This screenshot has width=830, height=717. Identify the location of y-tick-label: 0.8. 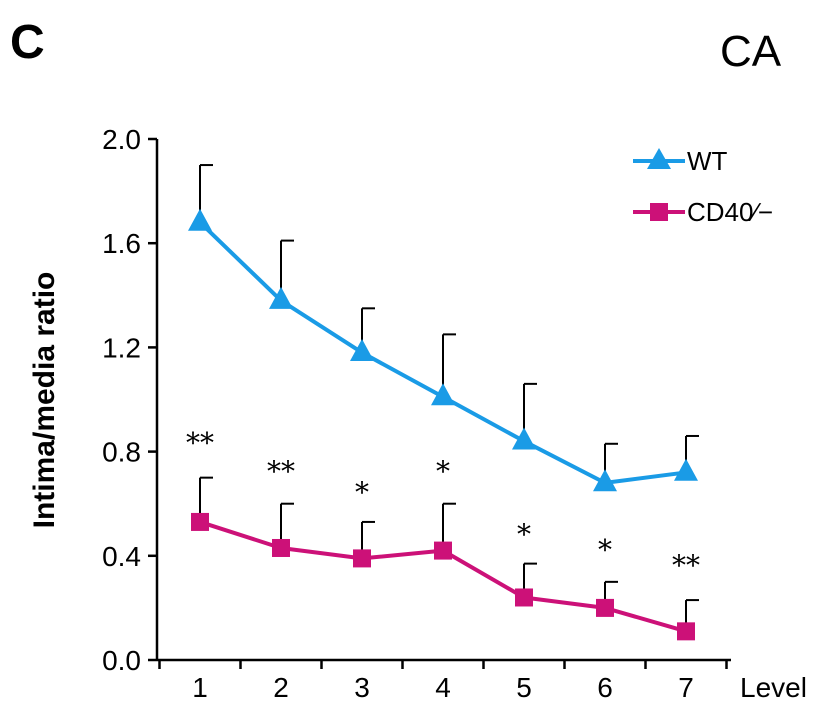
(121, 452).